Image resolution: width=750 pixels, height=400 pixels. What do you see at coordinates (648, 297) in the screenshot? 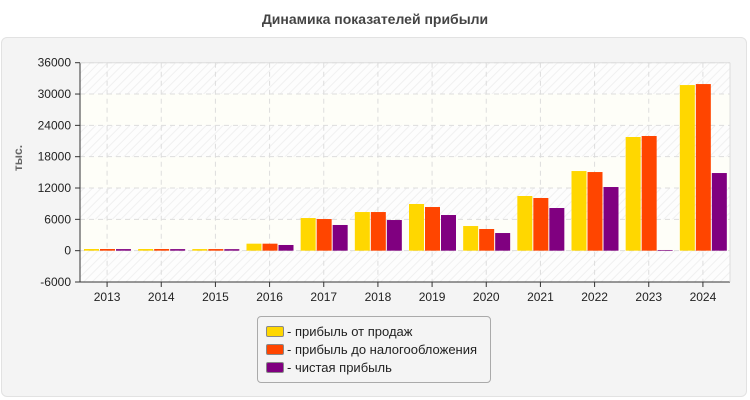
I see `x-tick-label: 2023` at bounding box center [648, 297].